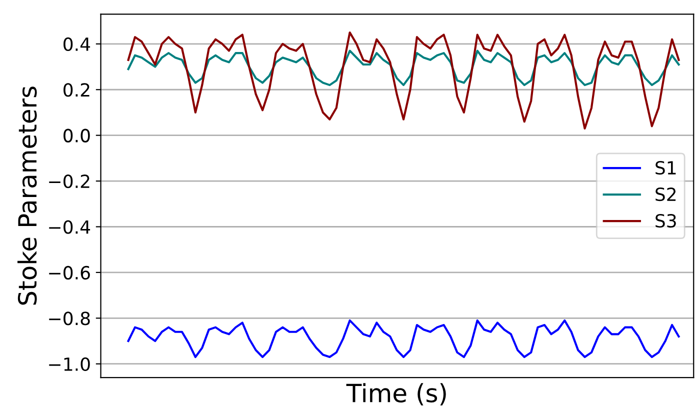 This screenshot has height=406, width=695. What do you see at coordinates (77, 44) in the screenshot?
I see `y-tick-label: 0.4` at bounding box center [77, 44].